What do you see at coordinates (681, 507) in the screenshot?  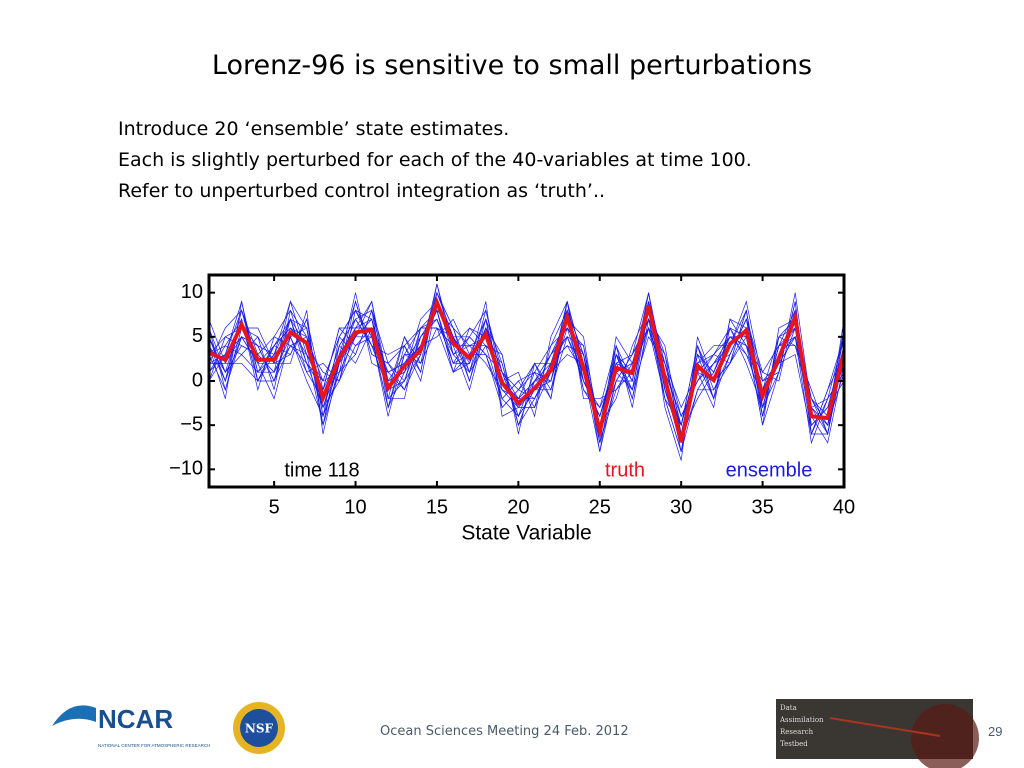 I see `x-tick-label: 30` at bounding box center [681, 507].